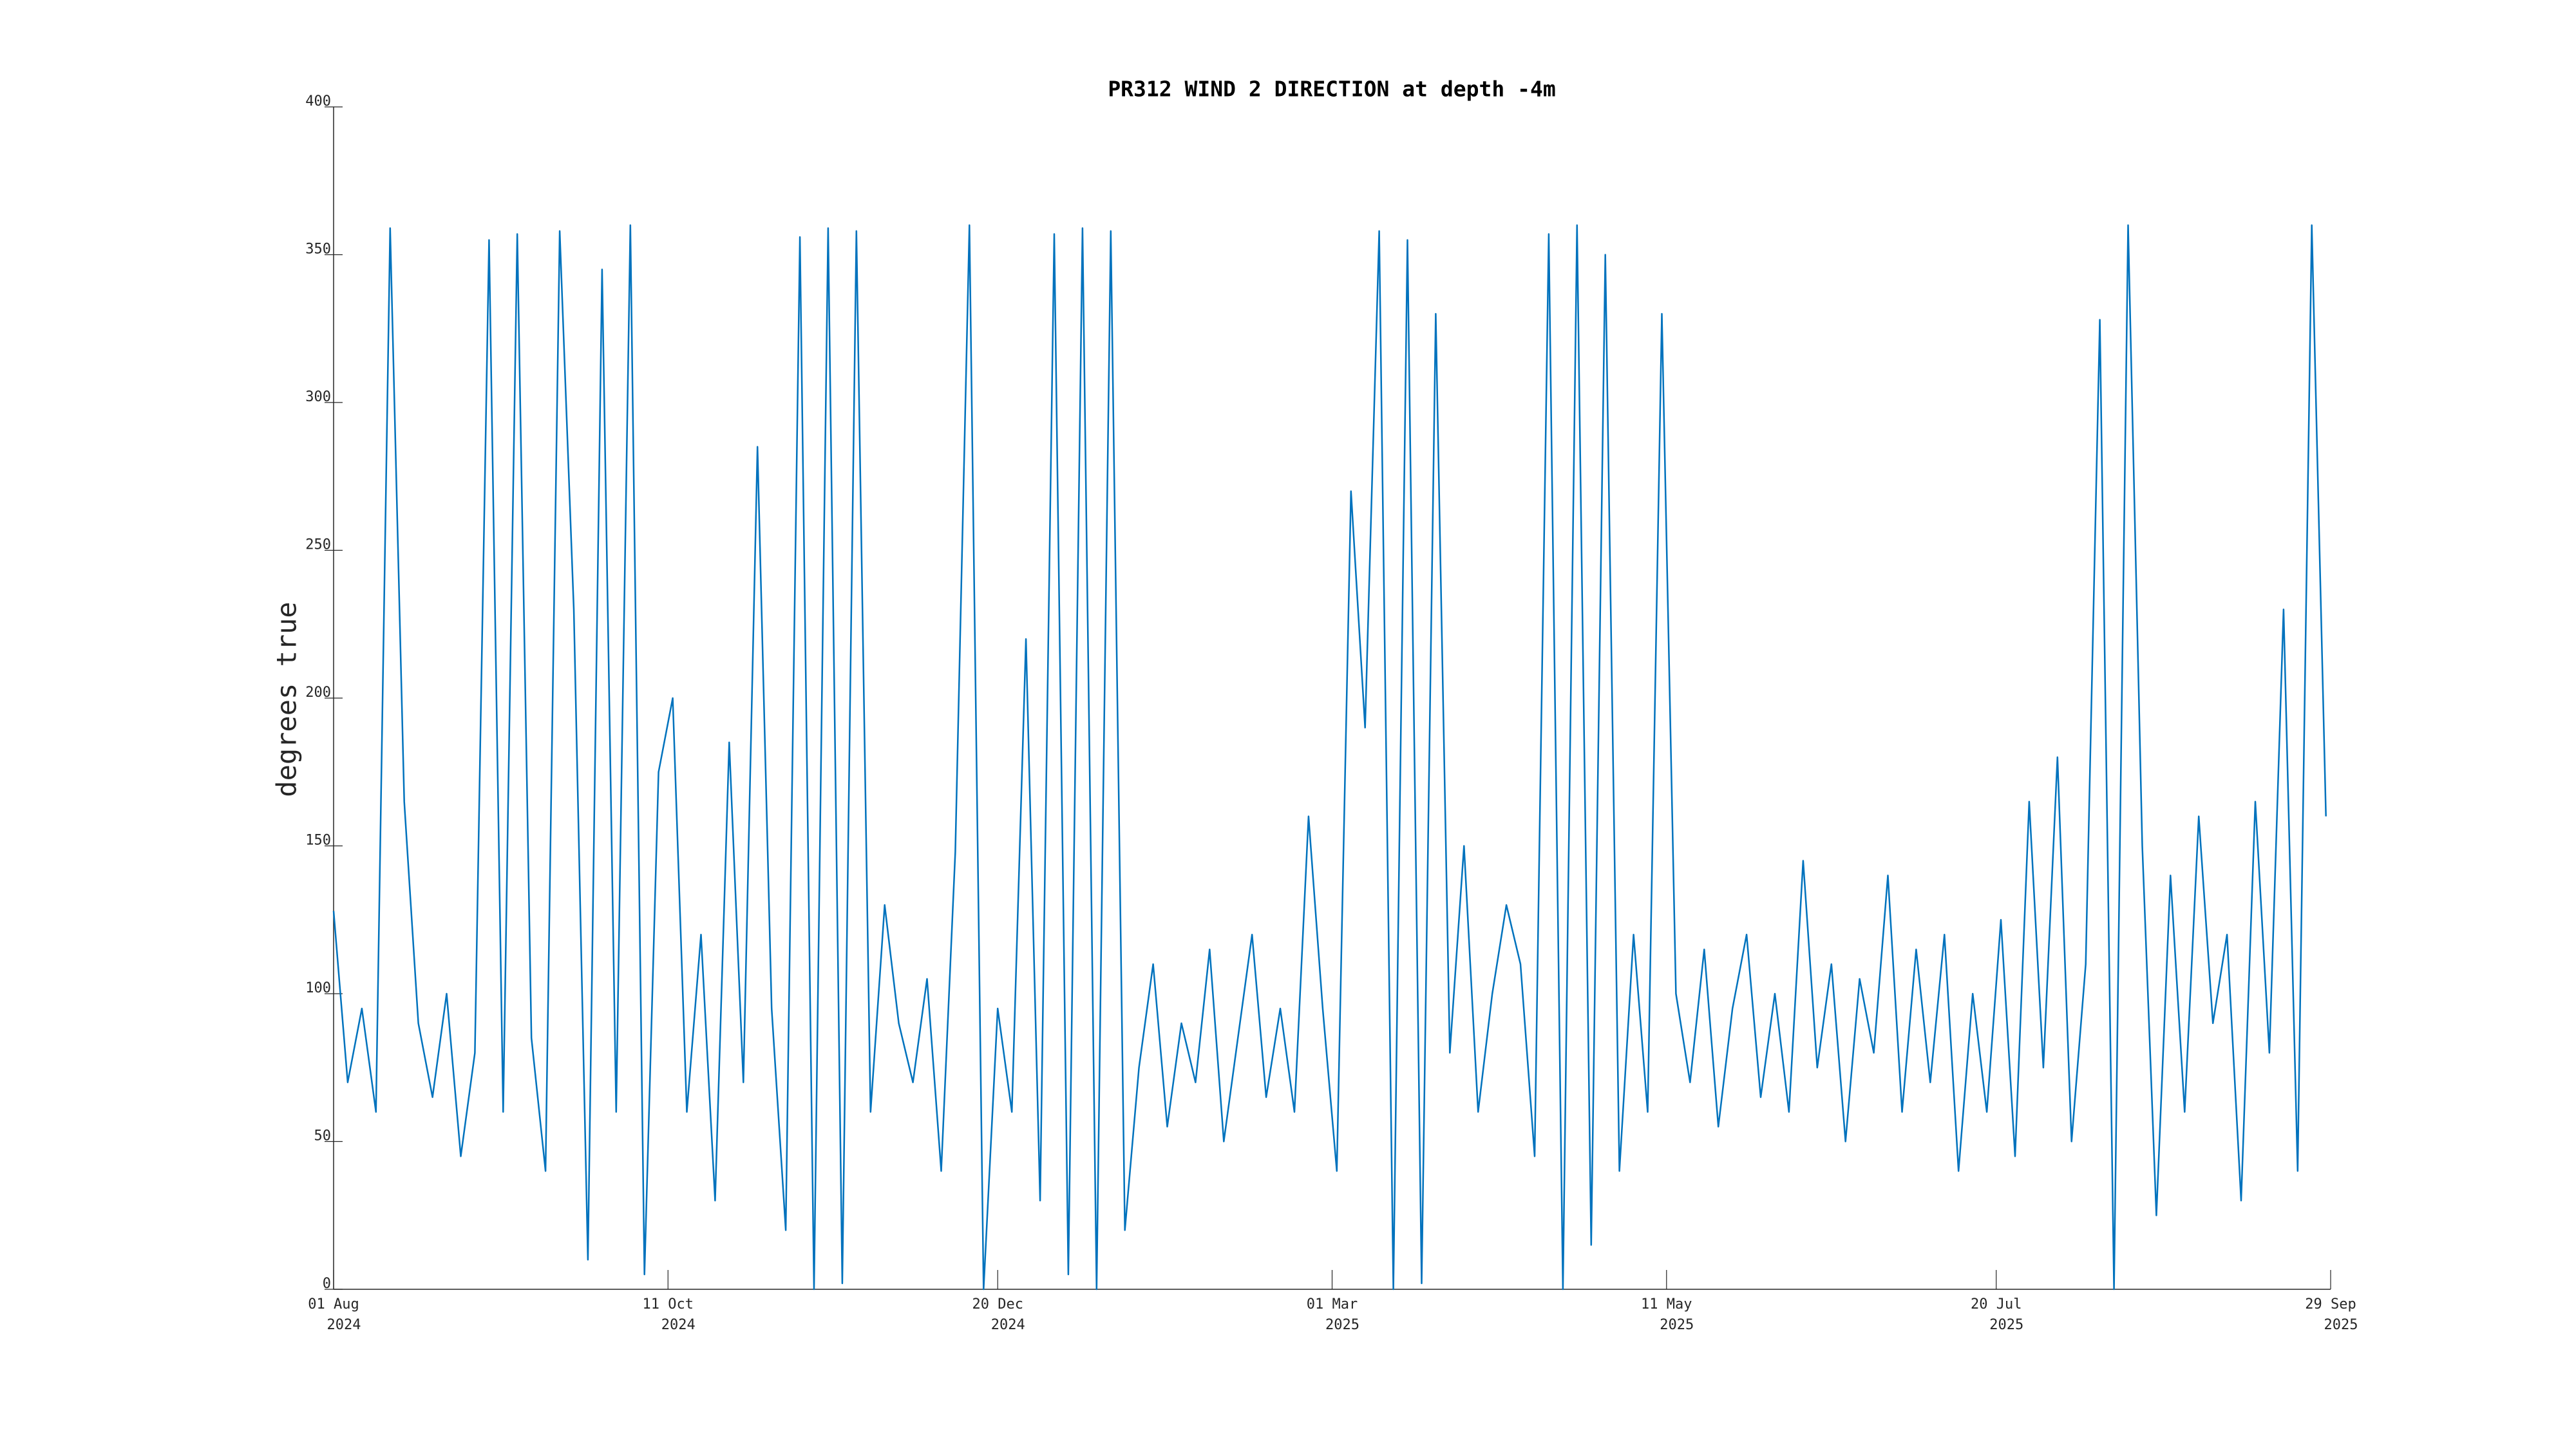 The width and height of the screenshot is (2576, 1449). Describe the element at coordinates (1333, 1304) in the screenshot. I see `x-tick-label: 01 Mar` at that location.